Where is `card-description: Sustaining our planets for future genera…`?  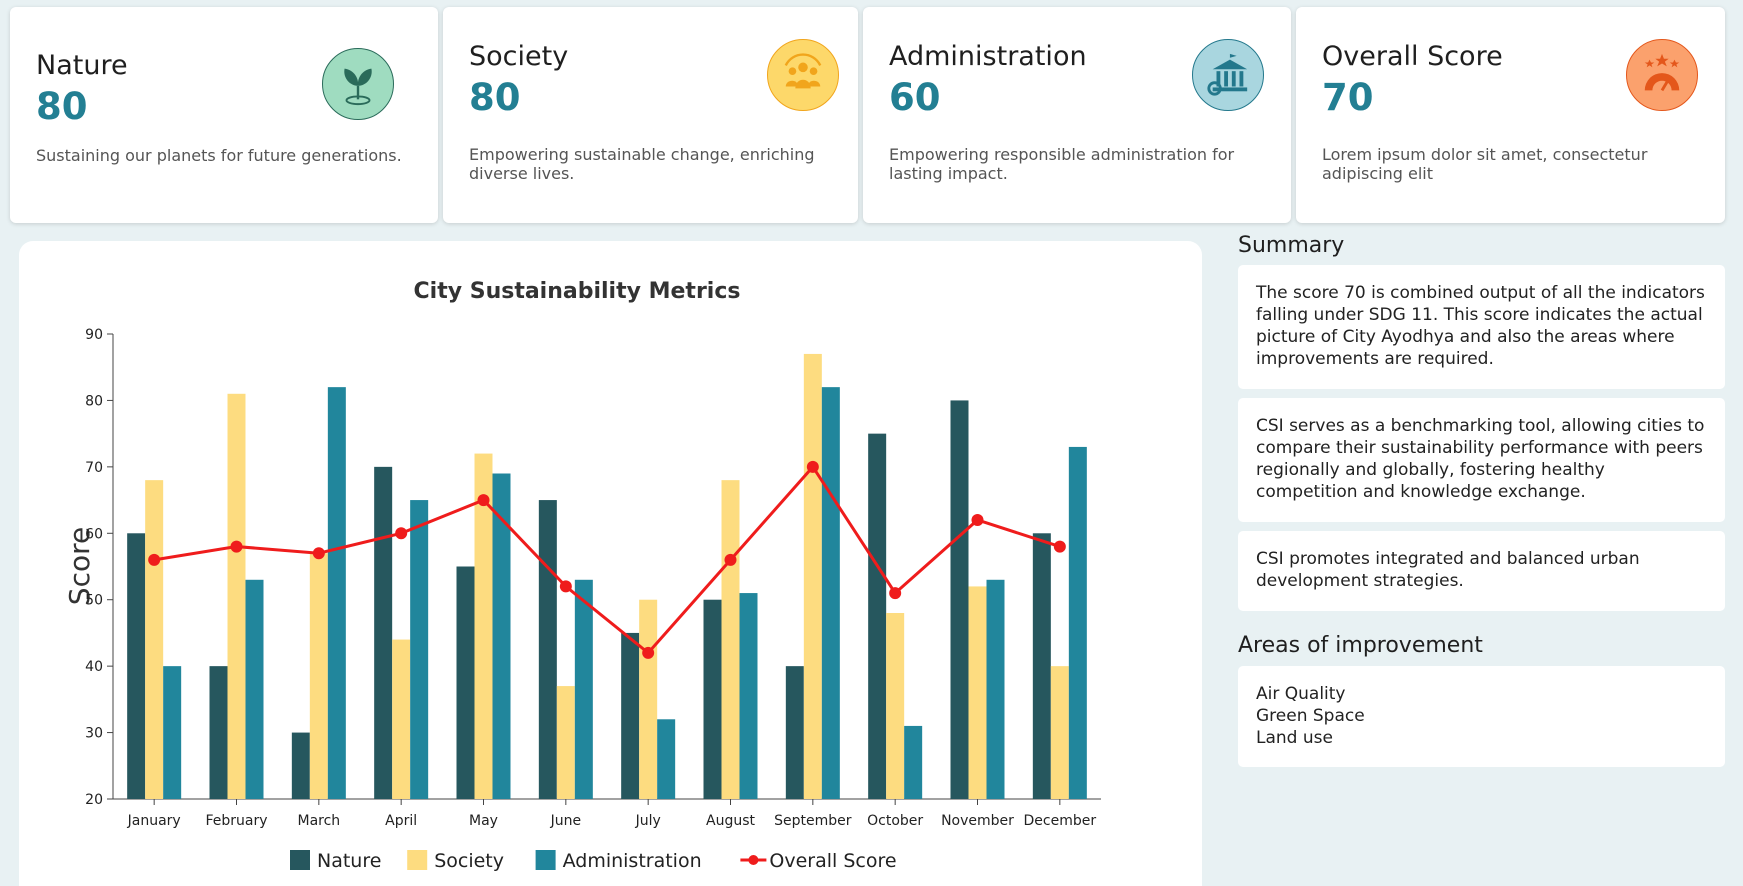
card-description: Sustaining our planets for future genera… is located at coordinates (219, 155).